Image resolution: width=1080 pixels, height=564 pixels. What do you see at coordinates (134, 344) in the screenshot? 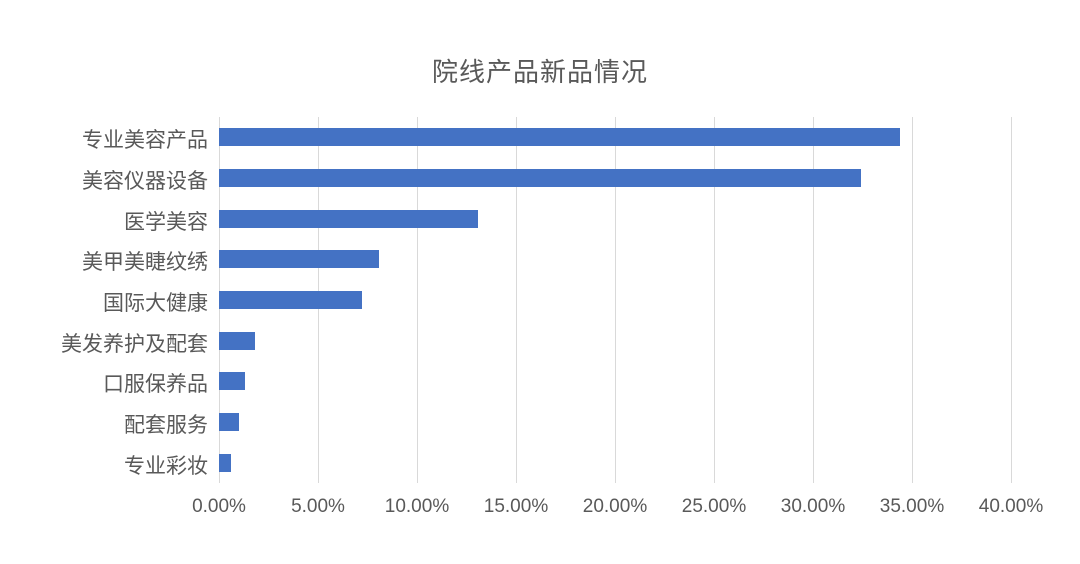
I see `category-label: 美发养护及配套` at bounding box center [134, 344].